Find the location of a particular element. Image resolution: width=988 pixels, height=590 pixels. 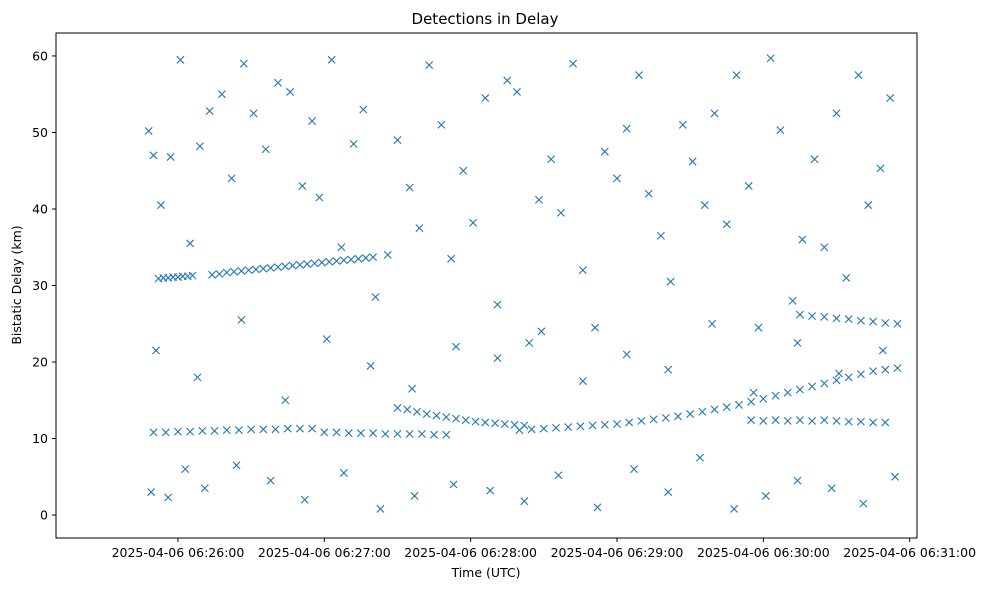

y-tick-label: 0 is located at coordinates (44, 515).